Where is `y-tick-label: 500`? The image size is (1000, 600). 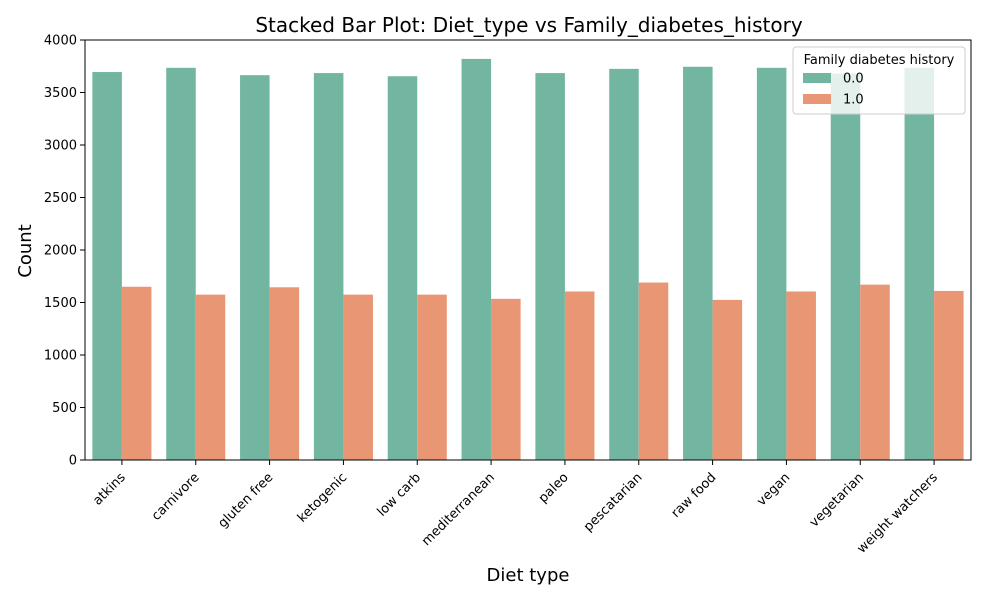
y-tick-label: 500 is located at coordinates (64, 408).